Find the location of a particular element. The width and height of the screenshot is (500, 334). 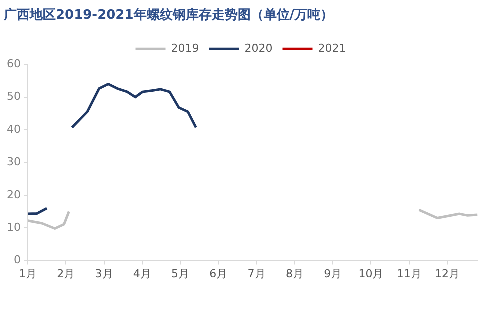

x-tick-label: 11月 is located at coordinates (409, 273).